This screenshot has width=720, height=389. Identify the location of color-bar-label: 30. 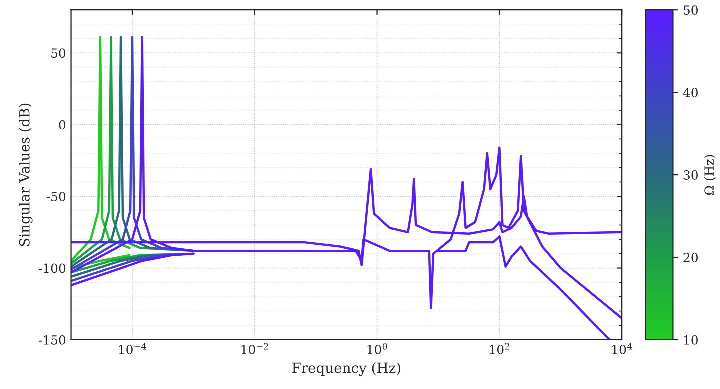
(691, 175).